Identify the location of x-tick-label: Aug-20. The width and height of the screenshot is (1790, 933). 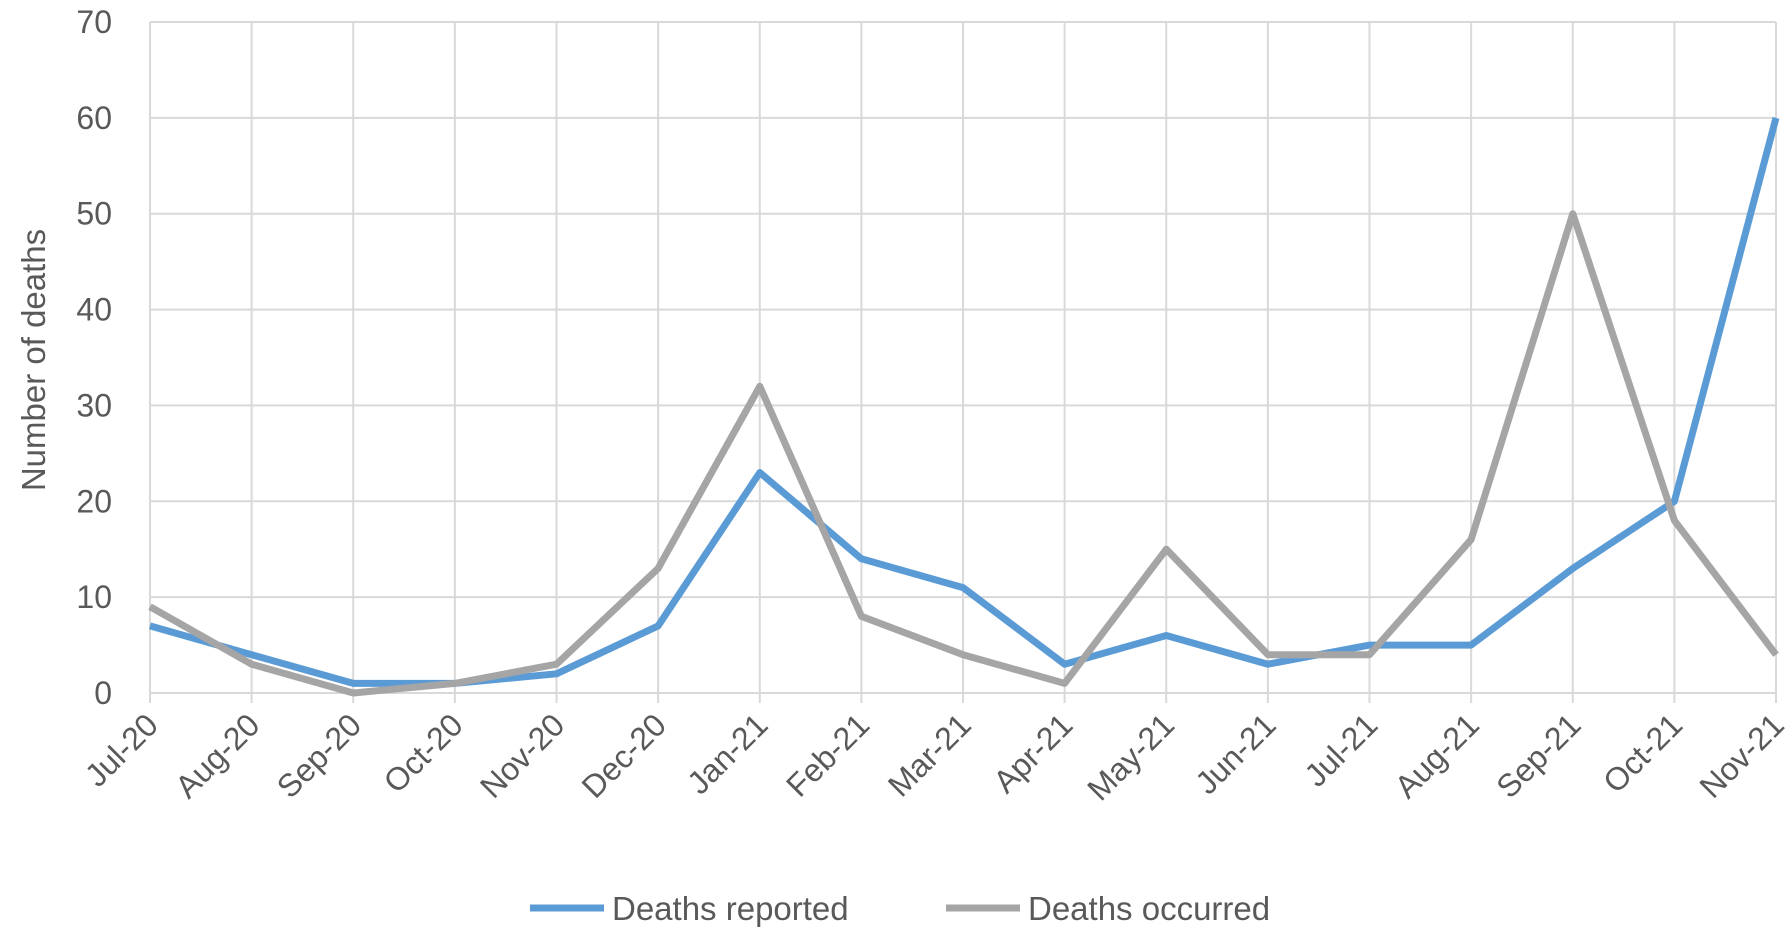
(217, 755).